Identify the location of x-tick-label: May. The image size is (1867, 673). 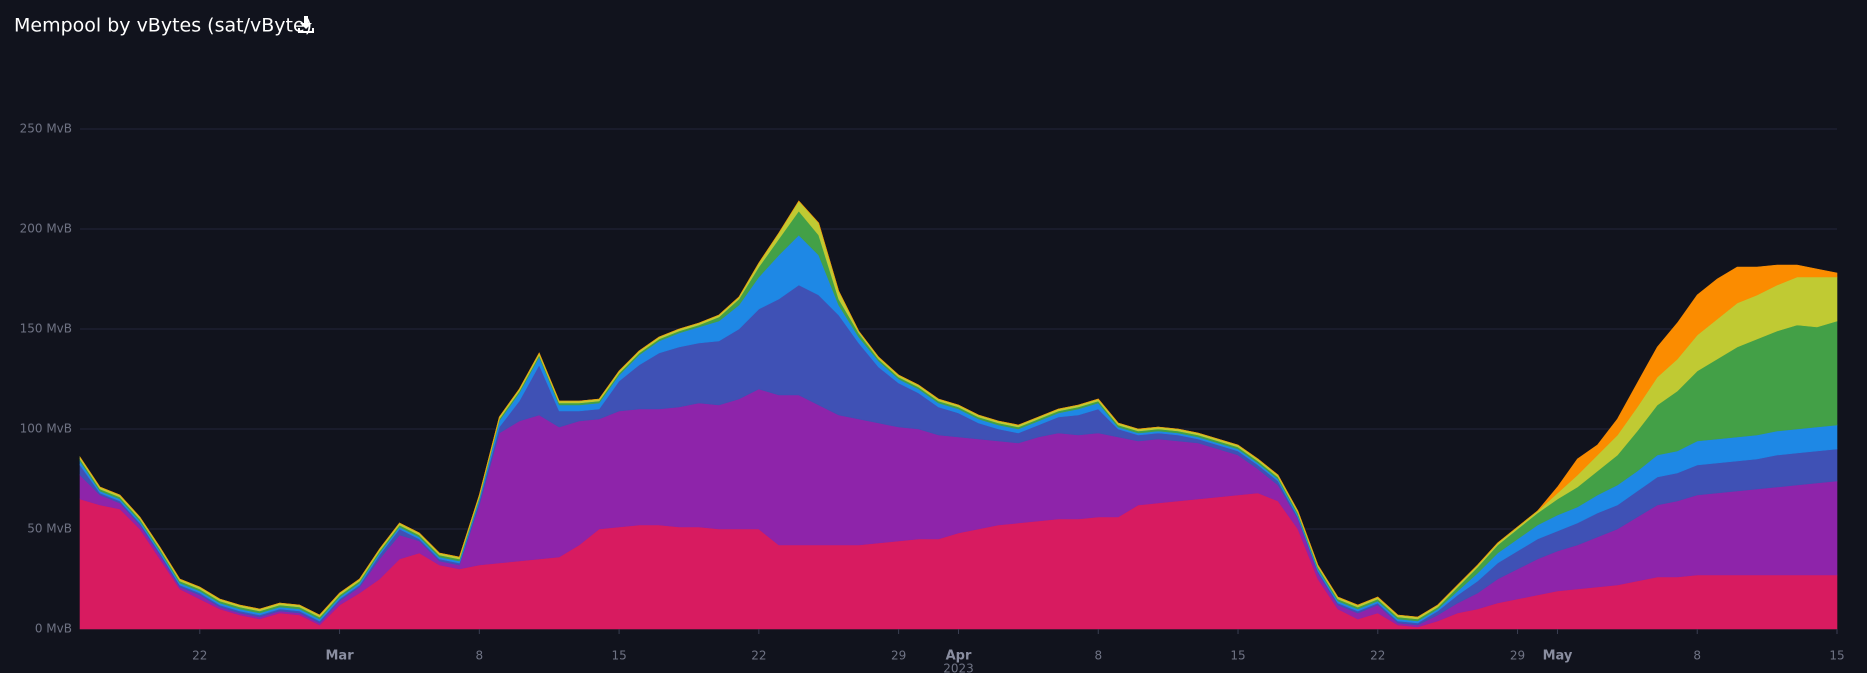
(1558, 656).